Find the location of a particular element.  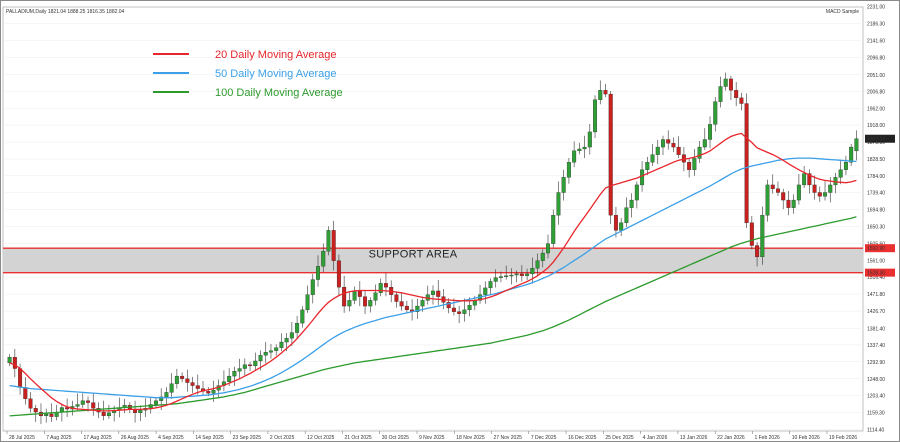

x-tick-label: 19 Feb 2026 is located at coordinates (843, 438).